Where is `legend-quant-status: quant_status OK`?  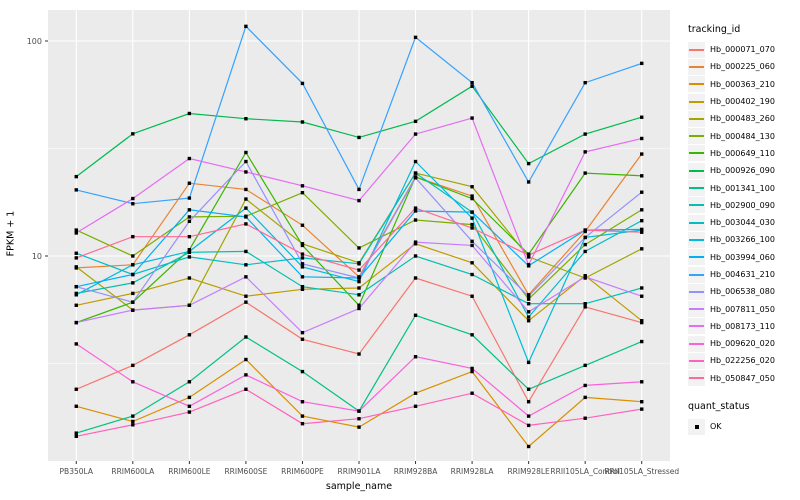 legend-quant-status: quant_status OK is located at coordinates (744, 418).